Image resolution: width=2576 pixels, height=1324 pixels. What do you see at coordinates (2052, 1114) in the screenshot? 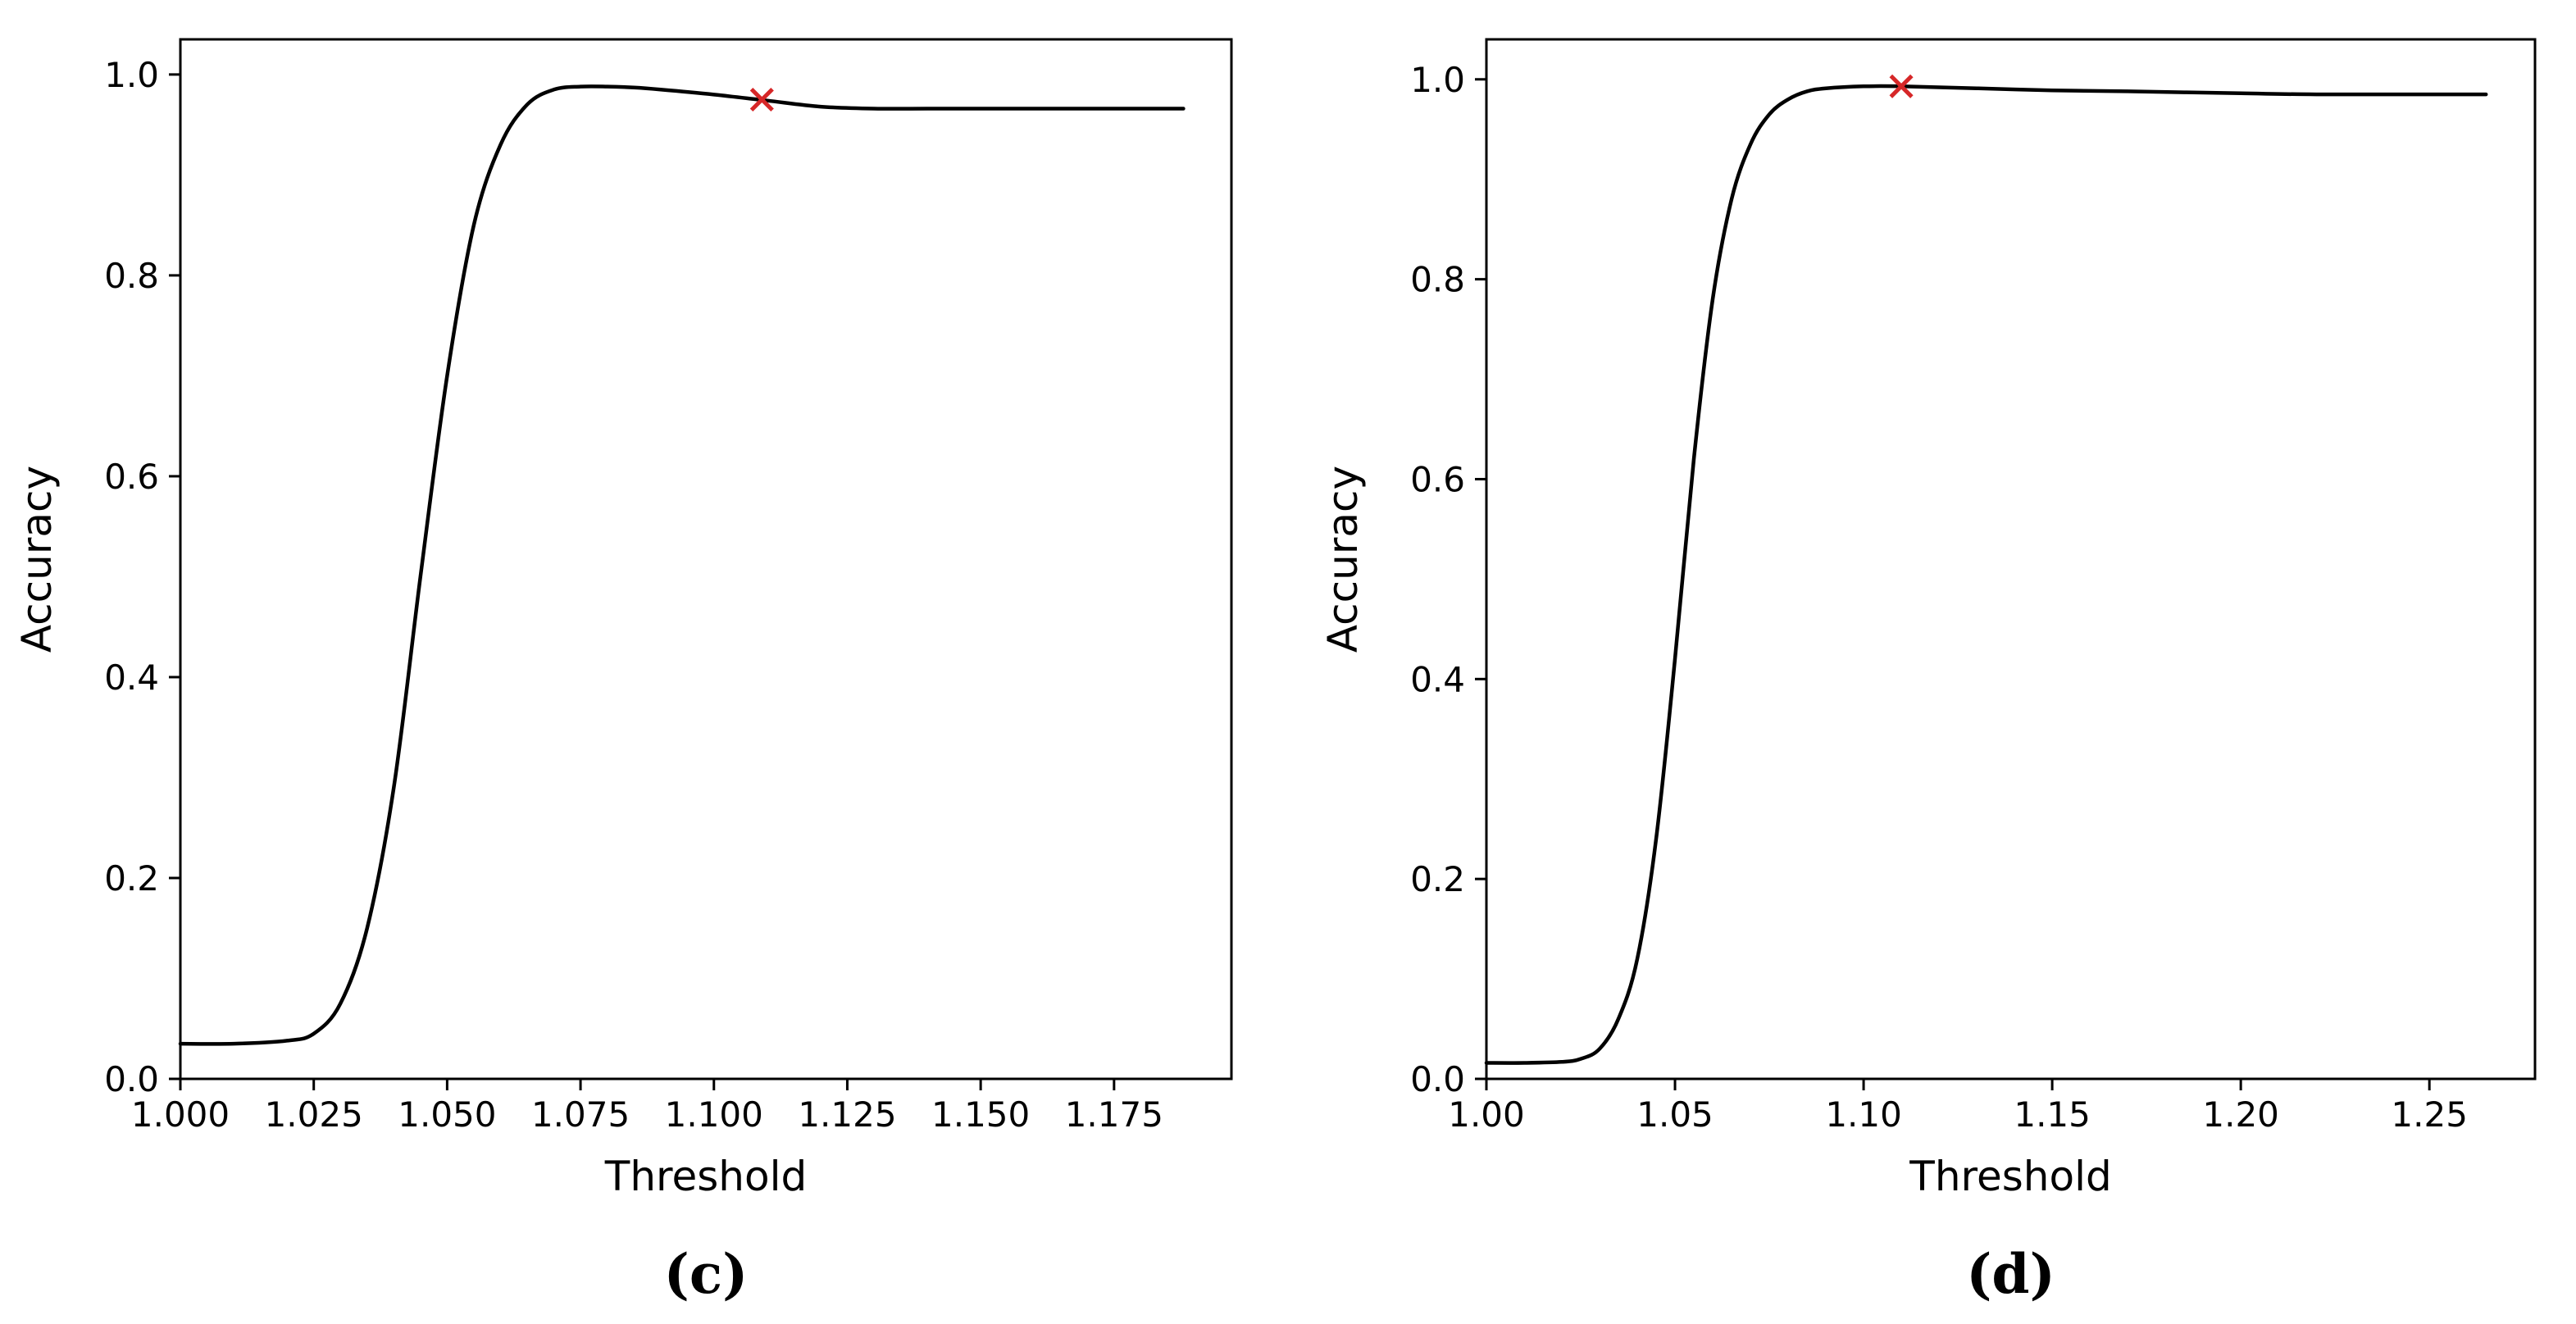
I see `x-tick-label: 1.15` at bounding box center [2052, 1114].